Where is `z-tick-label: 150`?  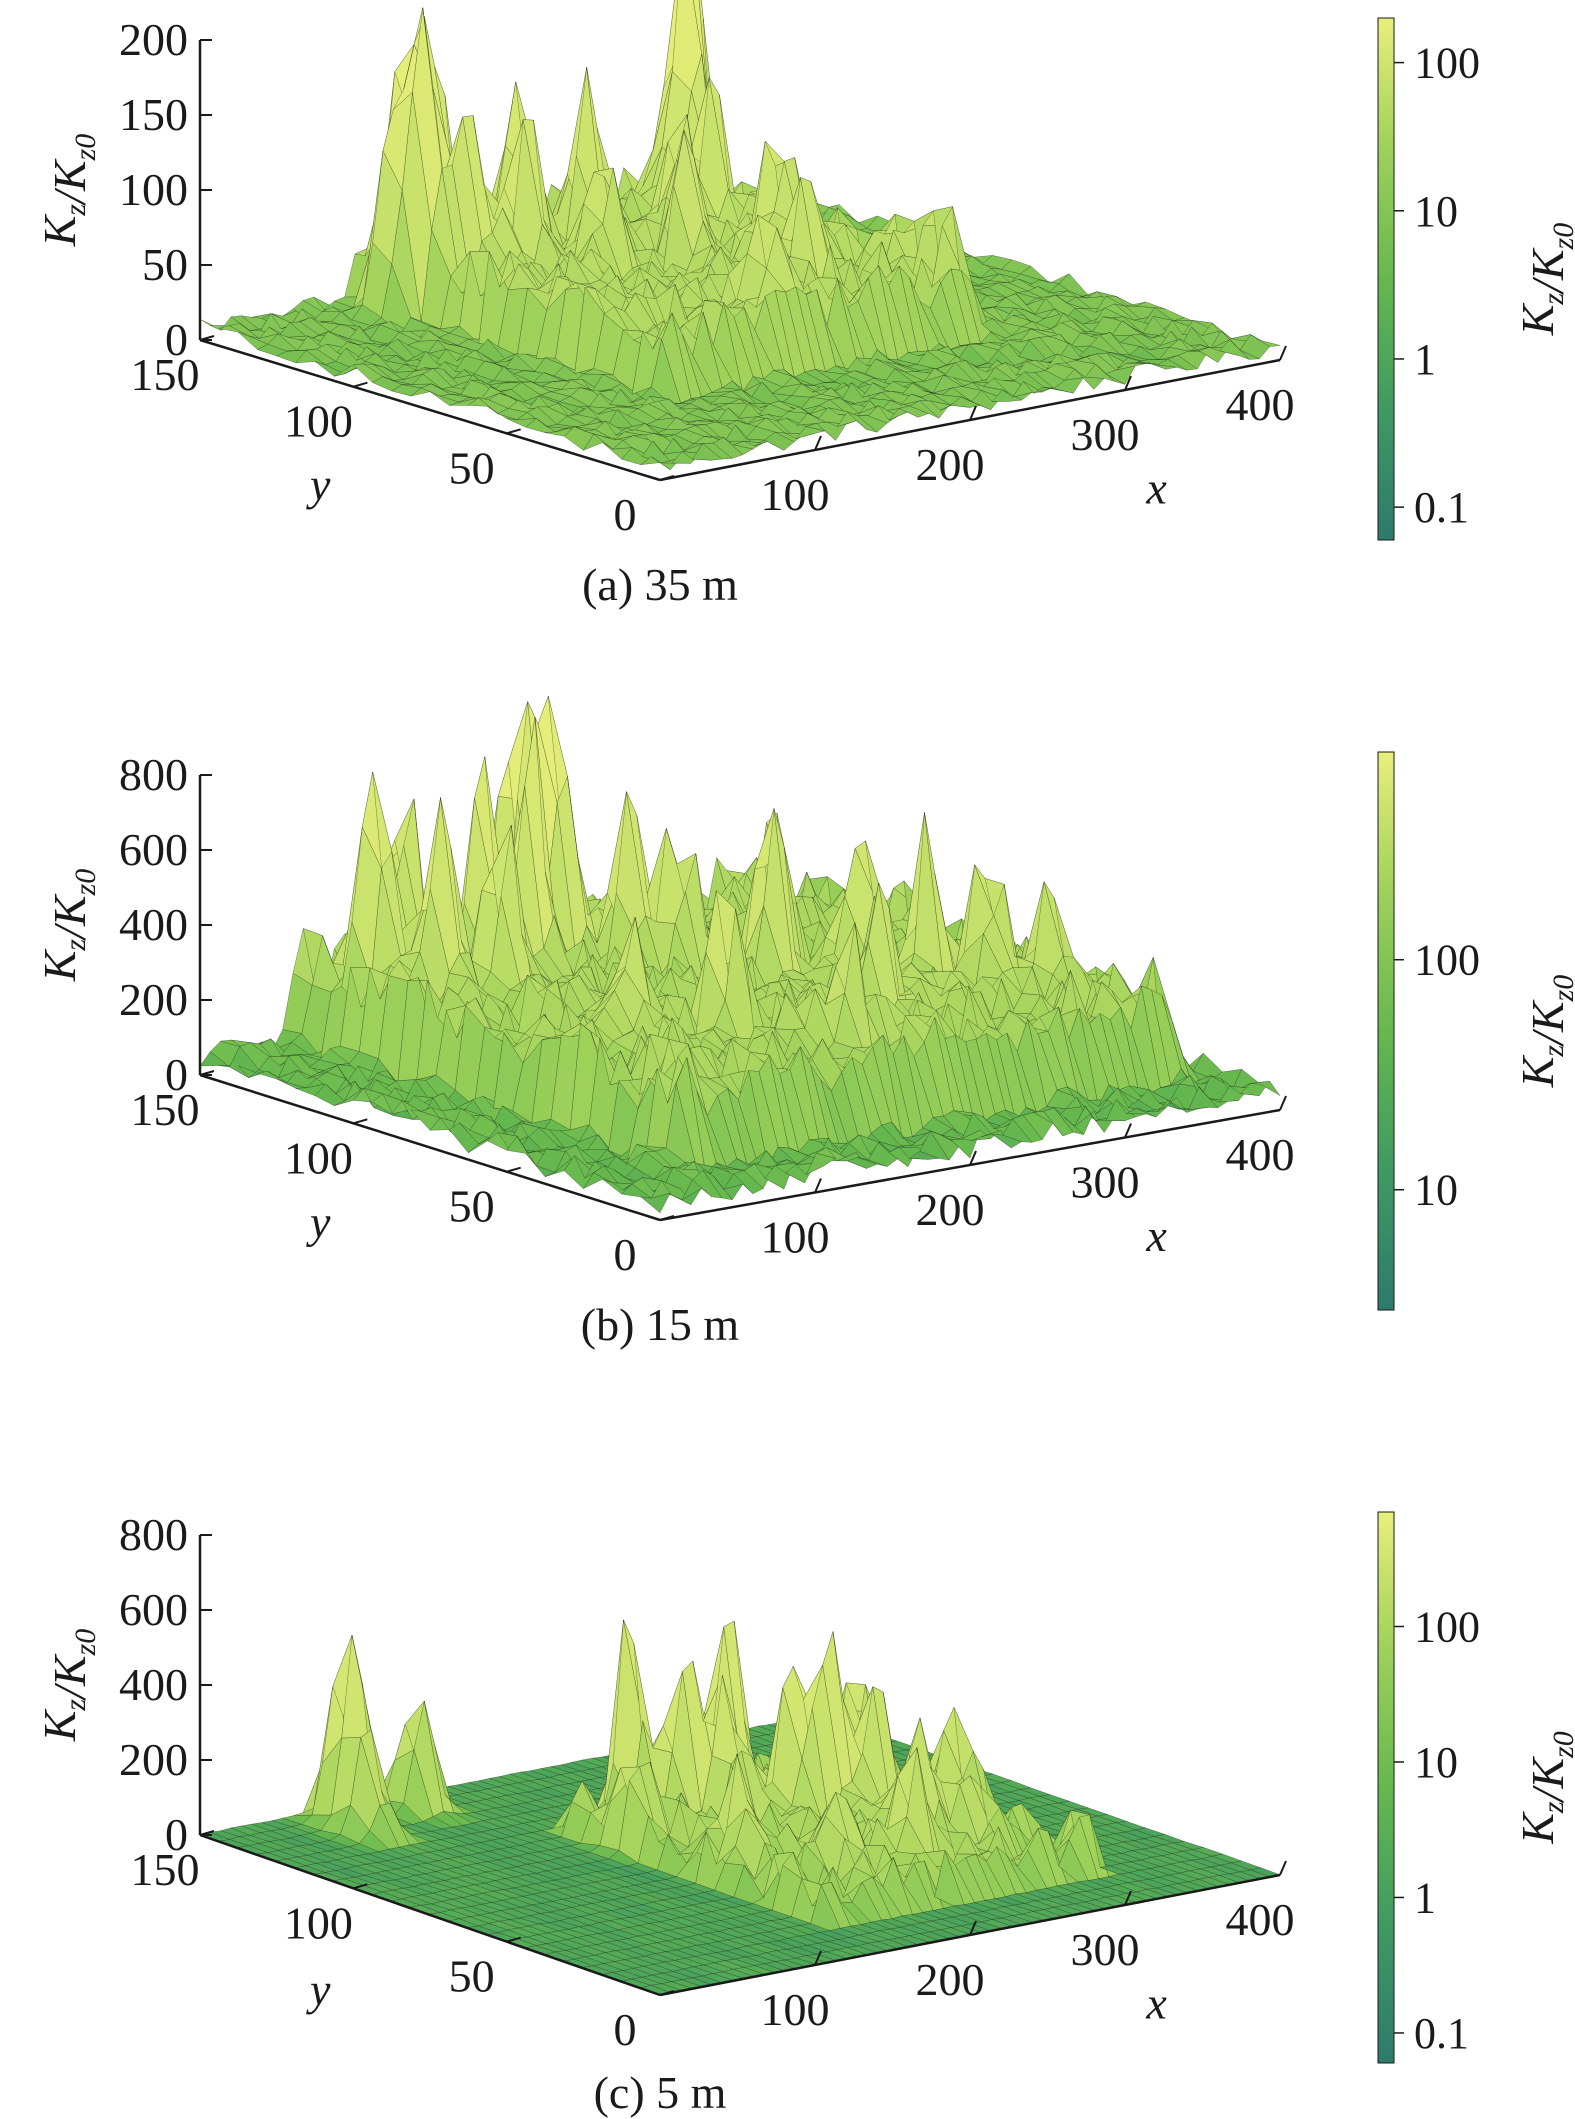
z-tick-label: 150 is located at coordinates (153, 114).